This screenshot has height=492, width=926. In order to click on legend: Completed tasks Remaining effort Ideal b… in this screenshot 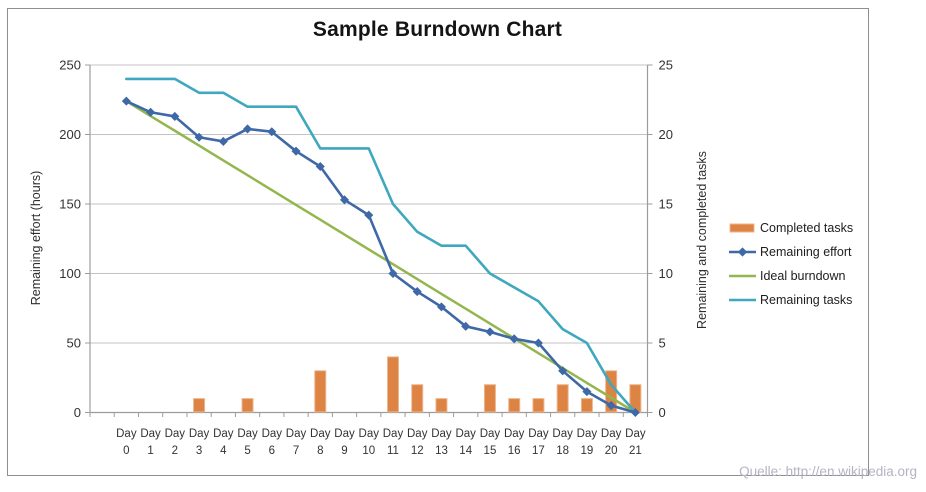, I will do `click(791, 264)`.